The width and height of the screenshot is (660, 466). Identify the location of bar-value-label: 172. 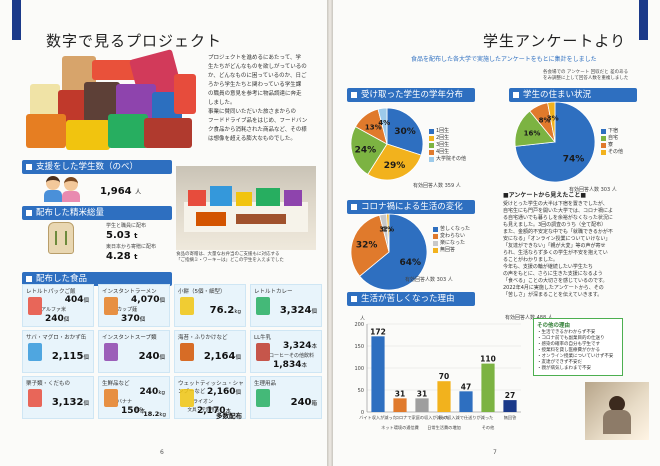
(378, 331).